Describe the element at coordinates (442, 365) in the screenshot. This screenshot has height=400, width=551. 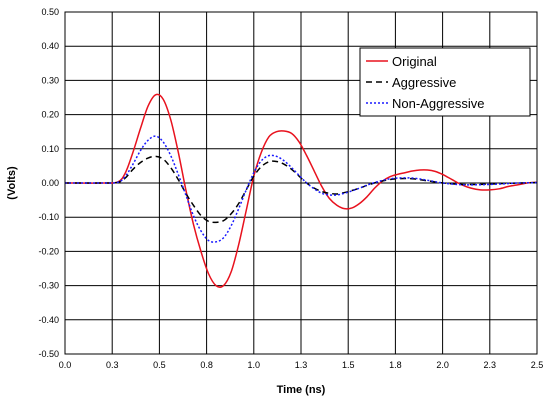
I see `x-tick-label: 2.0` at that location.